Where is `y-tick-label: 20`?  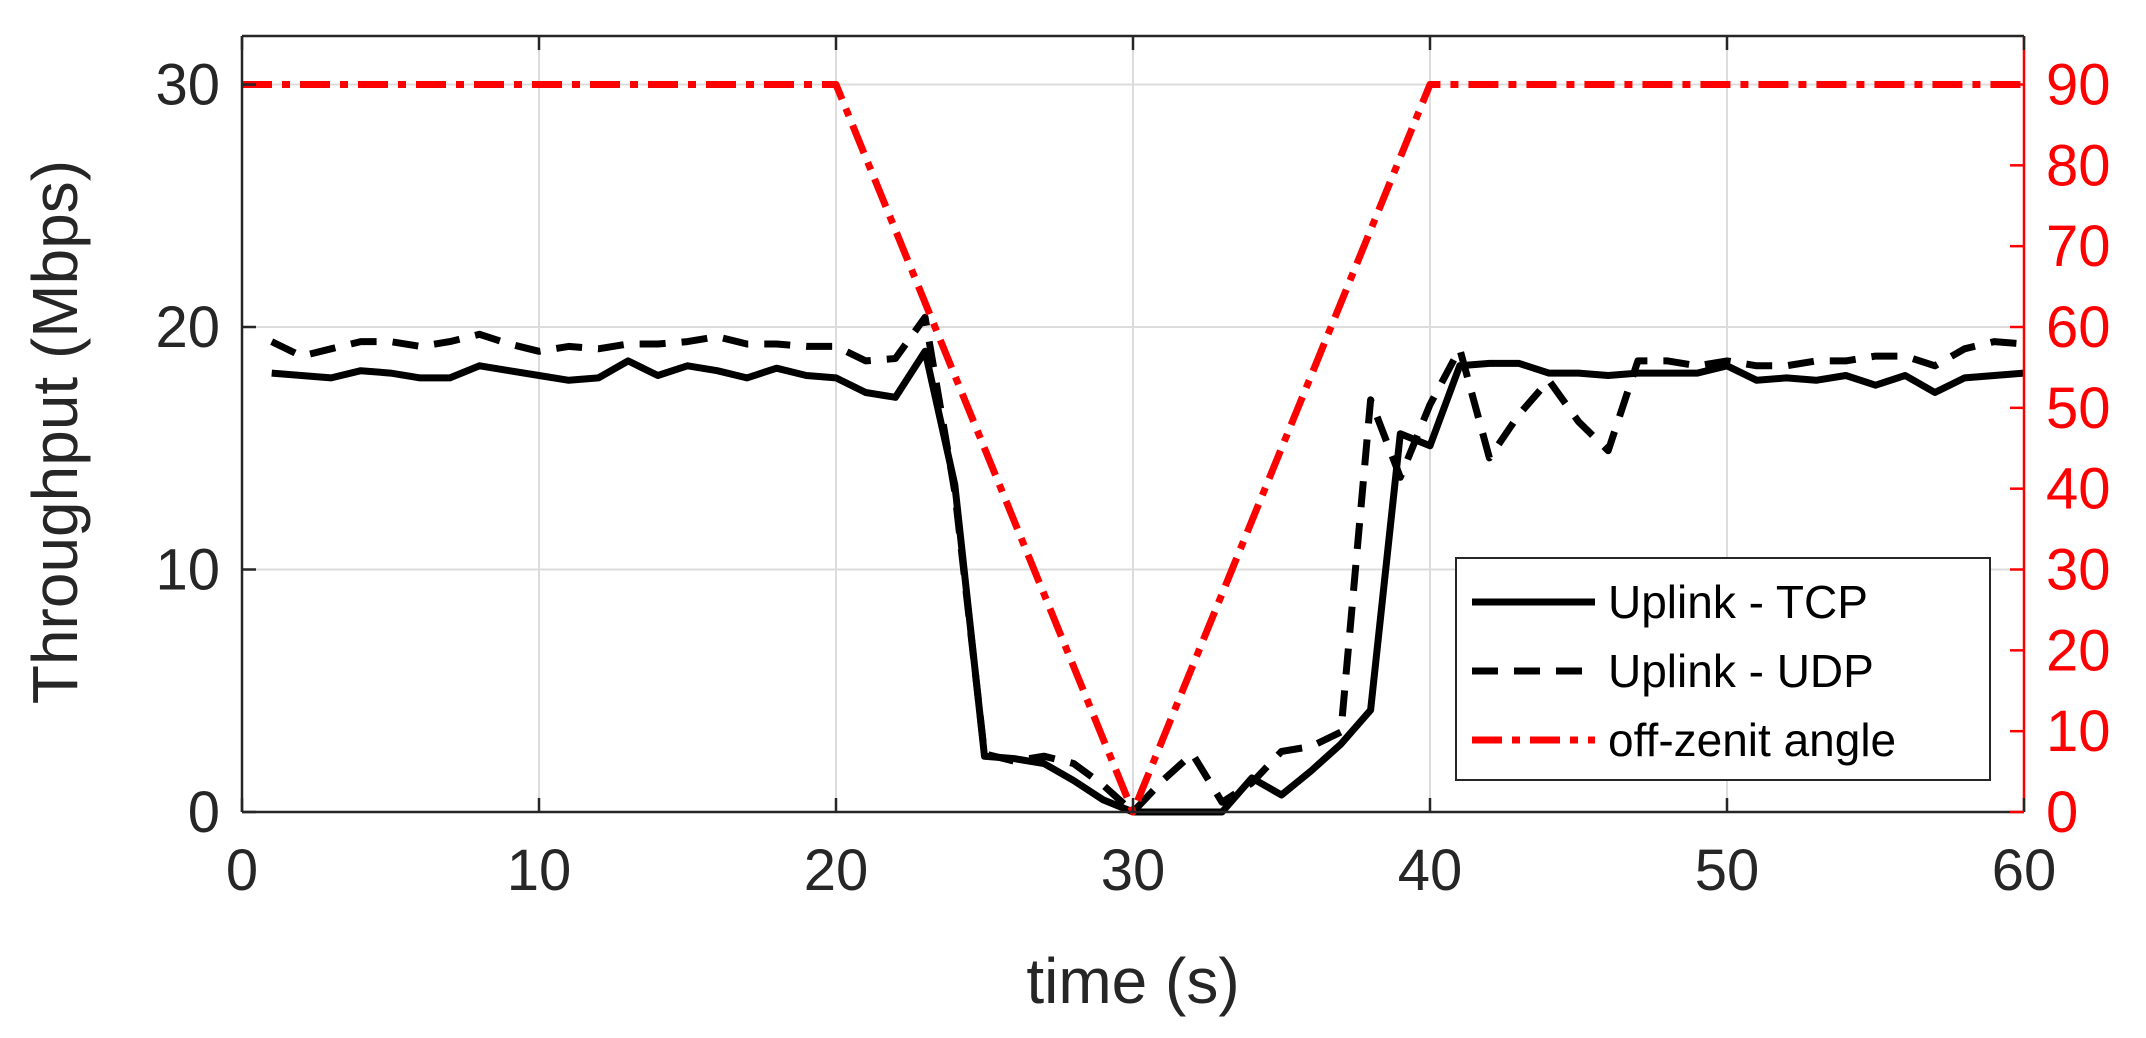
y-tick-label: 20 is located at coordinates (187, 327).